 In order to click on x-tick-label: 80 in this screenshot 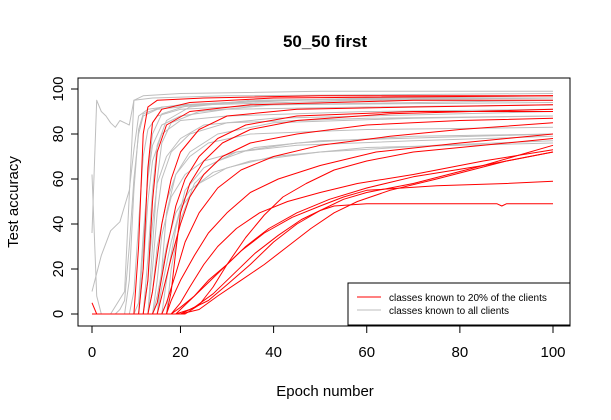, I will do `click(460, 352)`.